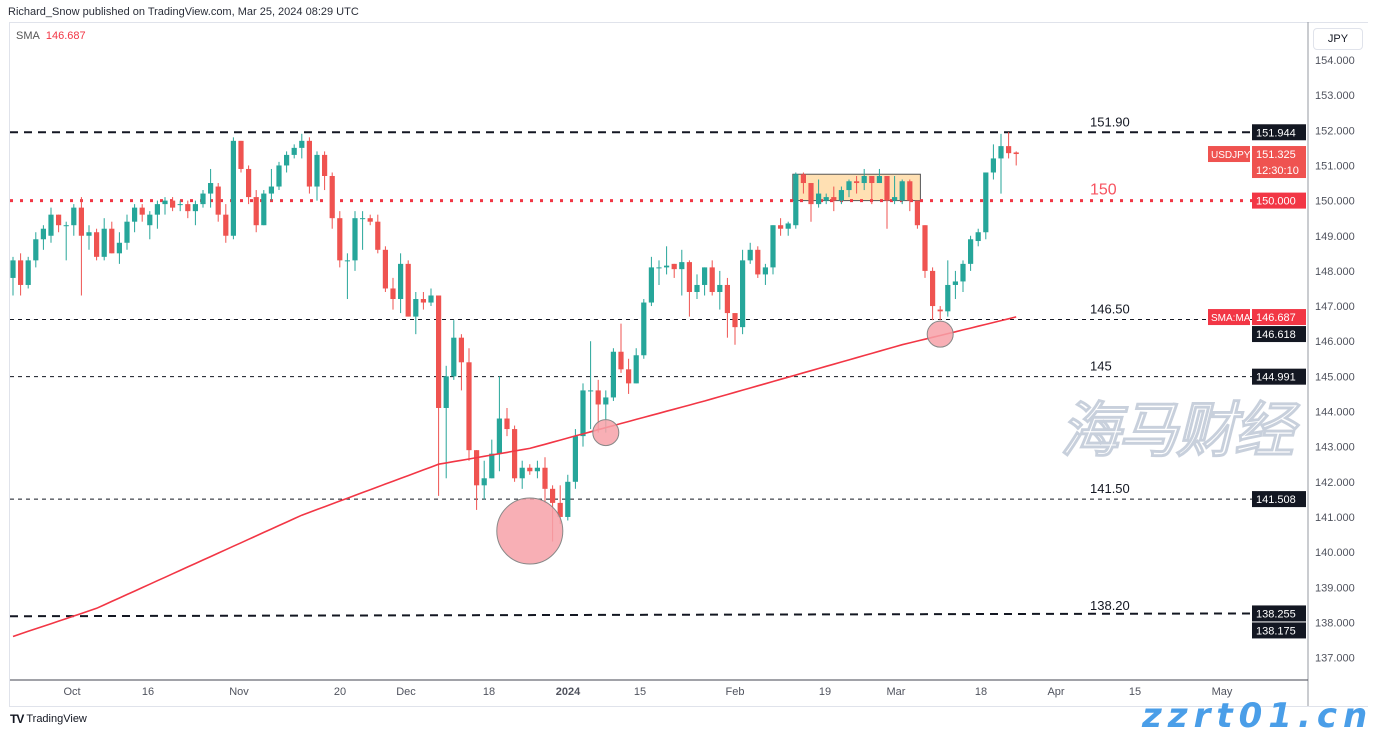 The image size is (1376, 736). What do you see at coordinates (1335, 623) in the screenshot?
I see `y-tick-label: 138.000` at bounding box center [1335, 623].